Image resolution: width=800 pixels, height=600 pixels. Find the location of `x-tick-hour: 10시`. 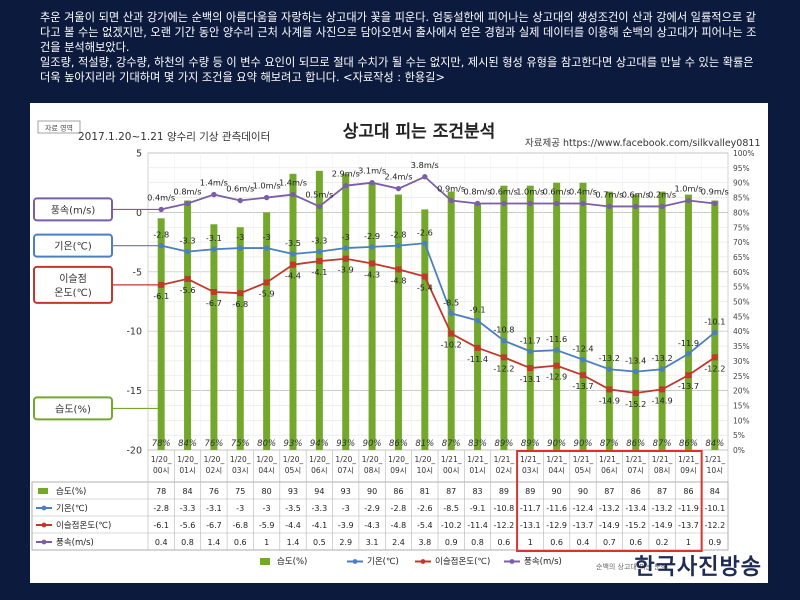

x-tick-hour: 10시 is located at coordinates (715, 470).